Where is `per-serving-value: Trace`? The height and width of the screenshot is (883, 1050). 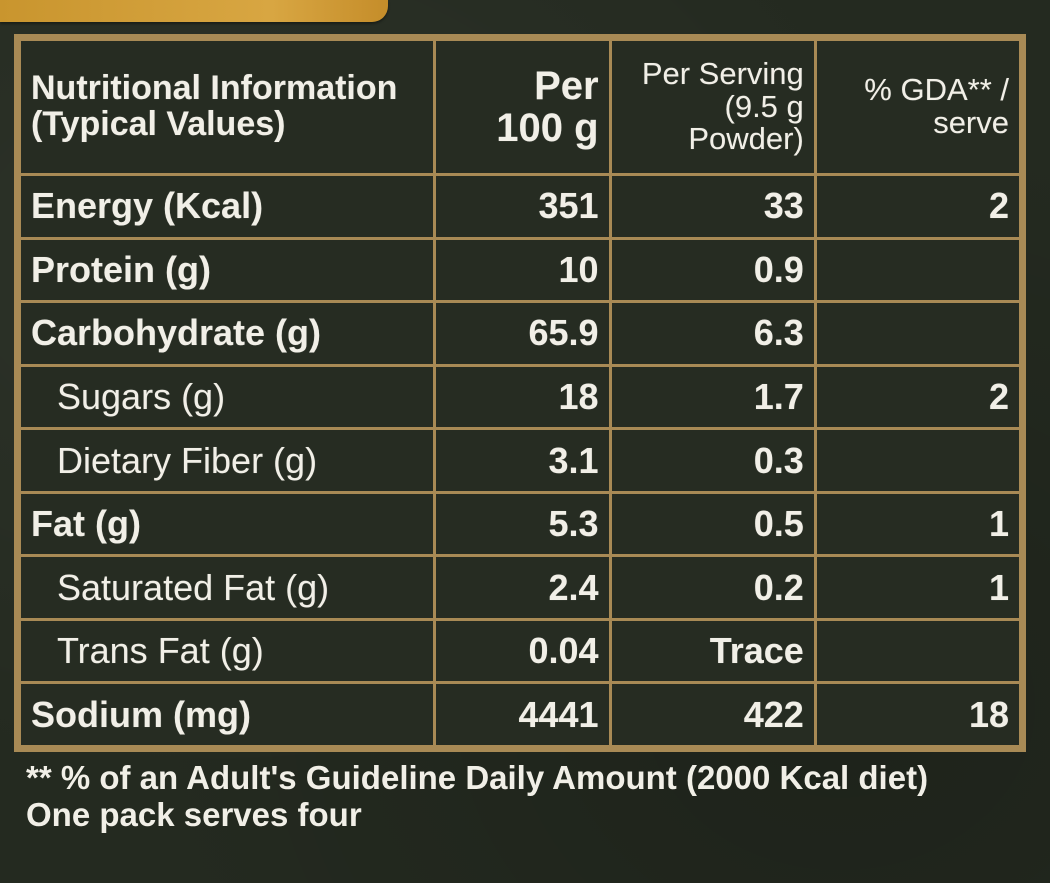 per-serving-value: Trace is located at coordinates (712, 651).